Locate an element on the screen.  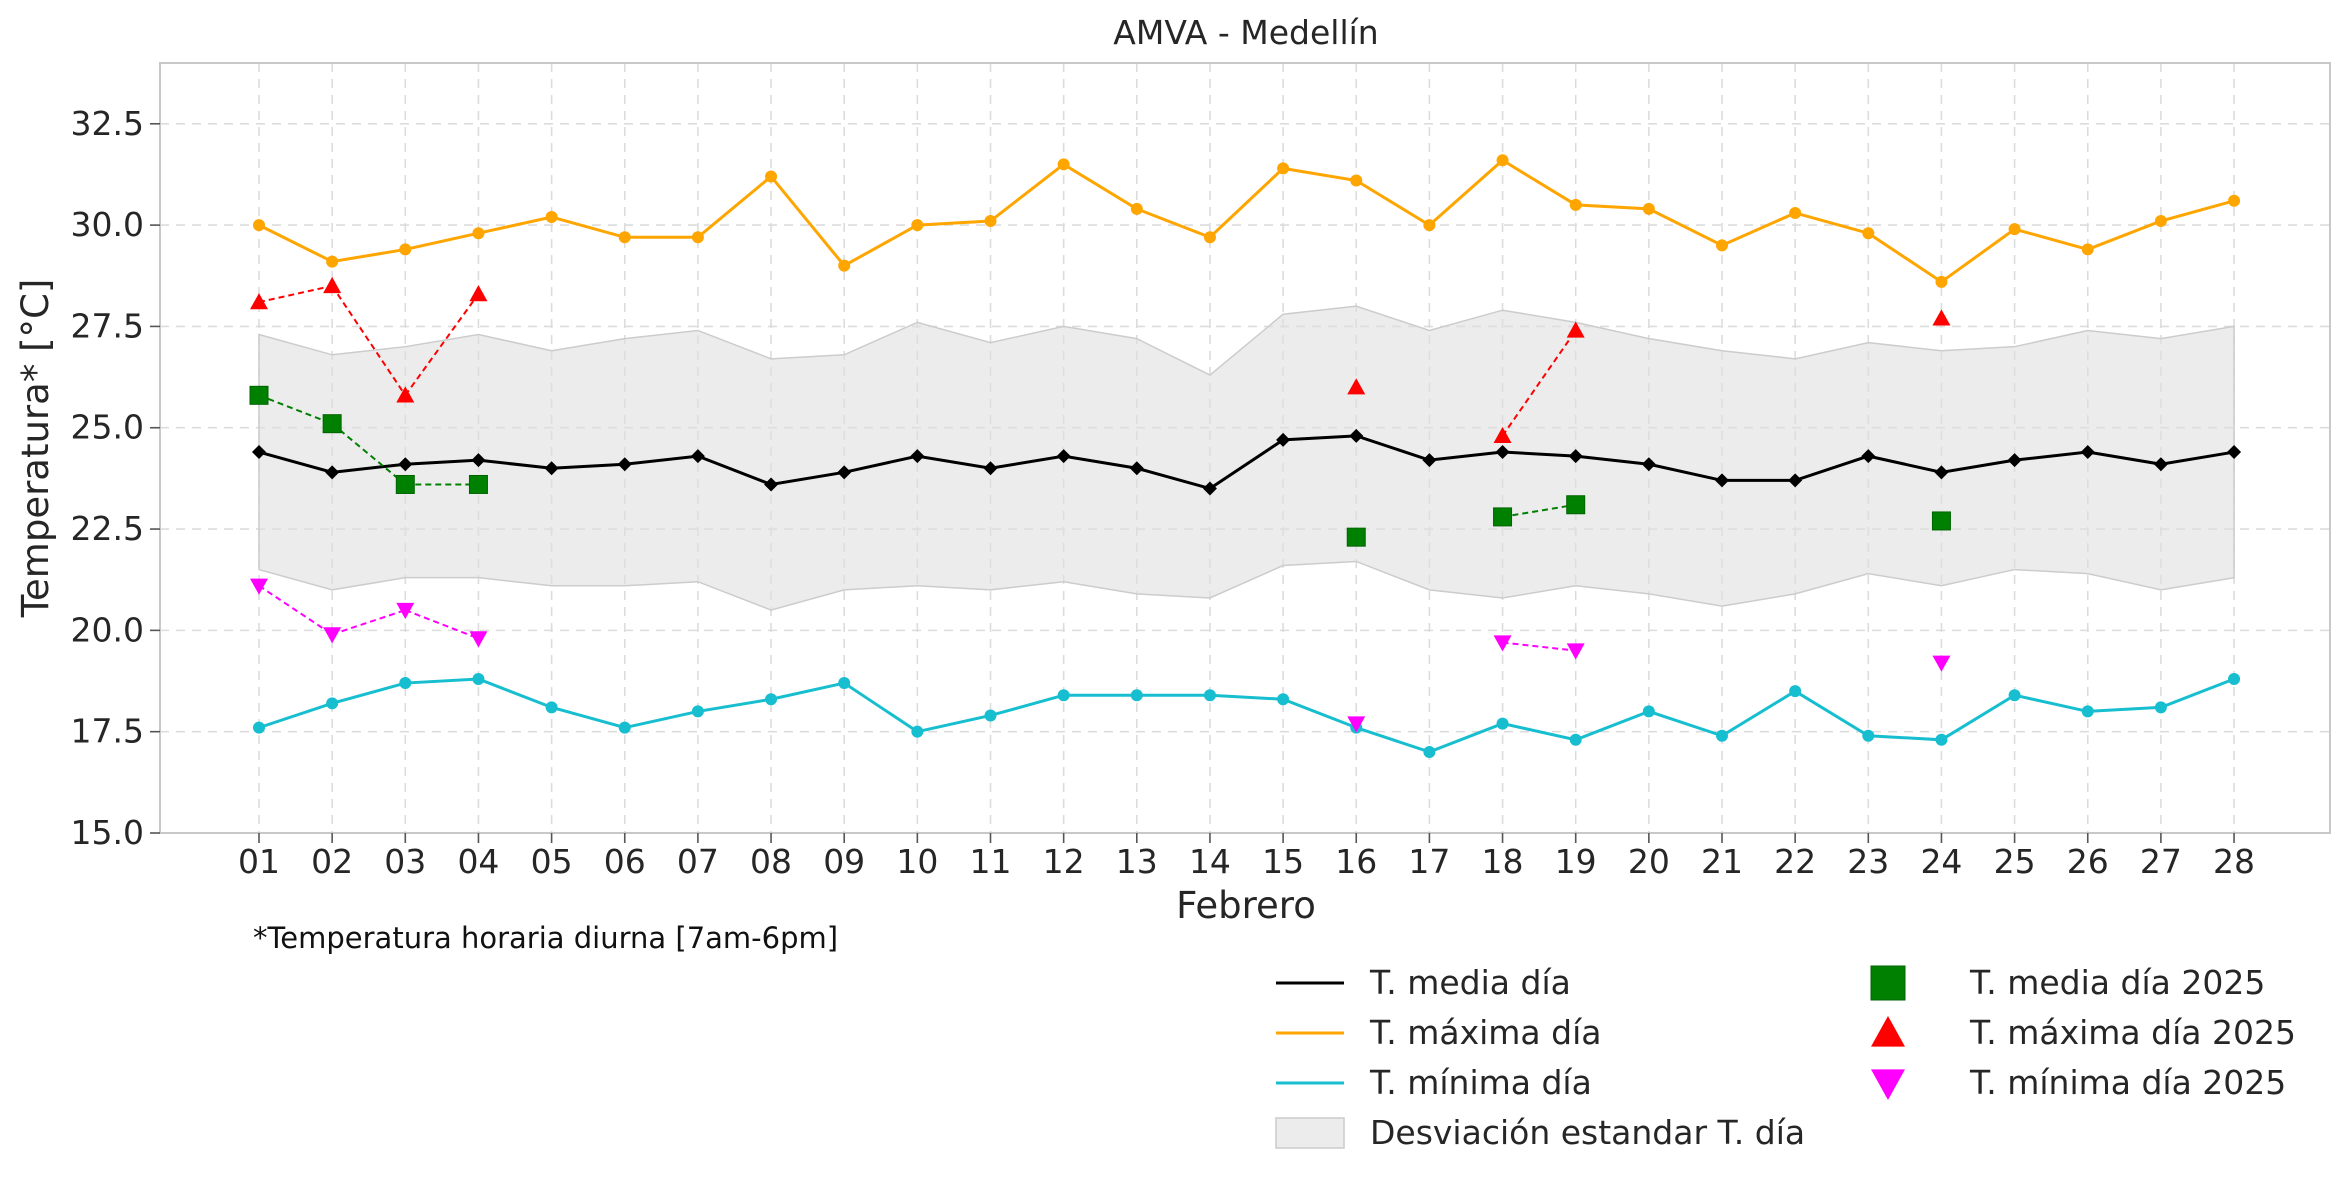
chart-title: AMVA - Medellín is located at coordinates (1245, 32).